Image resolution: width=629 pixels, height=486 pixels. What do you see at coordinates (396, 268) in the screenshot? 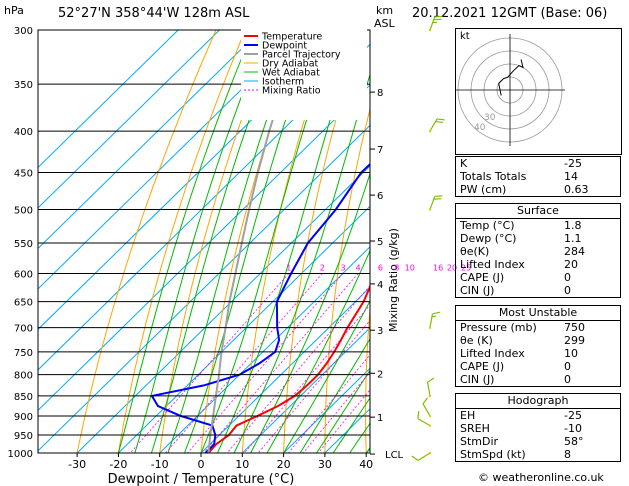
I see `mixing-ratio-label: 8` at bounding box center [396, 268].